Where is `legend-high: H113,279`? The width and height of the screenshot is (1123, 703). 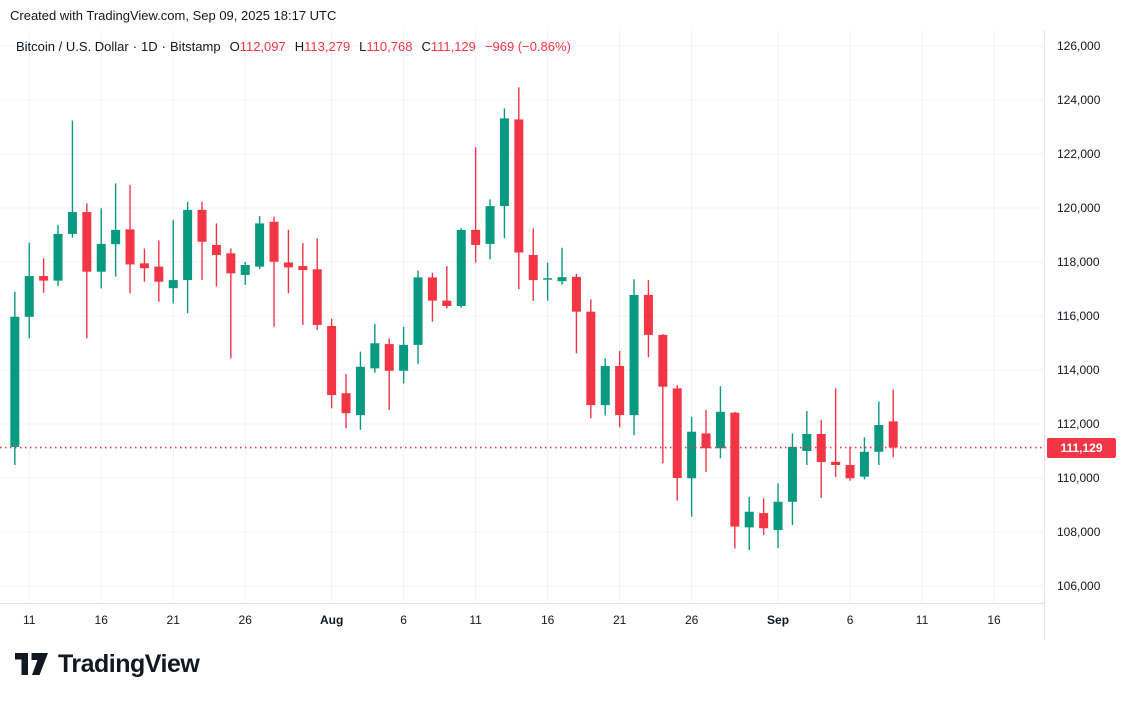 legend-high: H113,279 is located at coordinates (322, 46).